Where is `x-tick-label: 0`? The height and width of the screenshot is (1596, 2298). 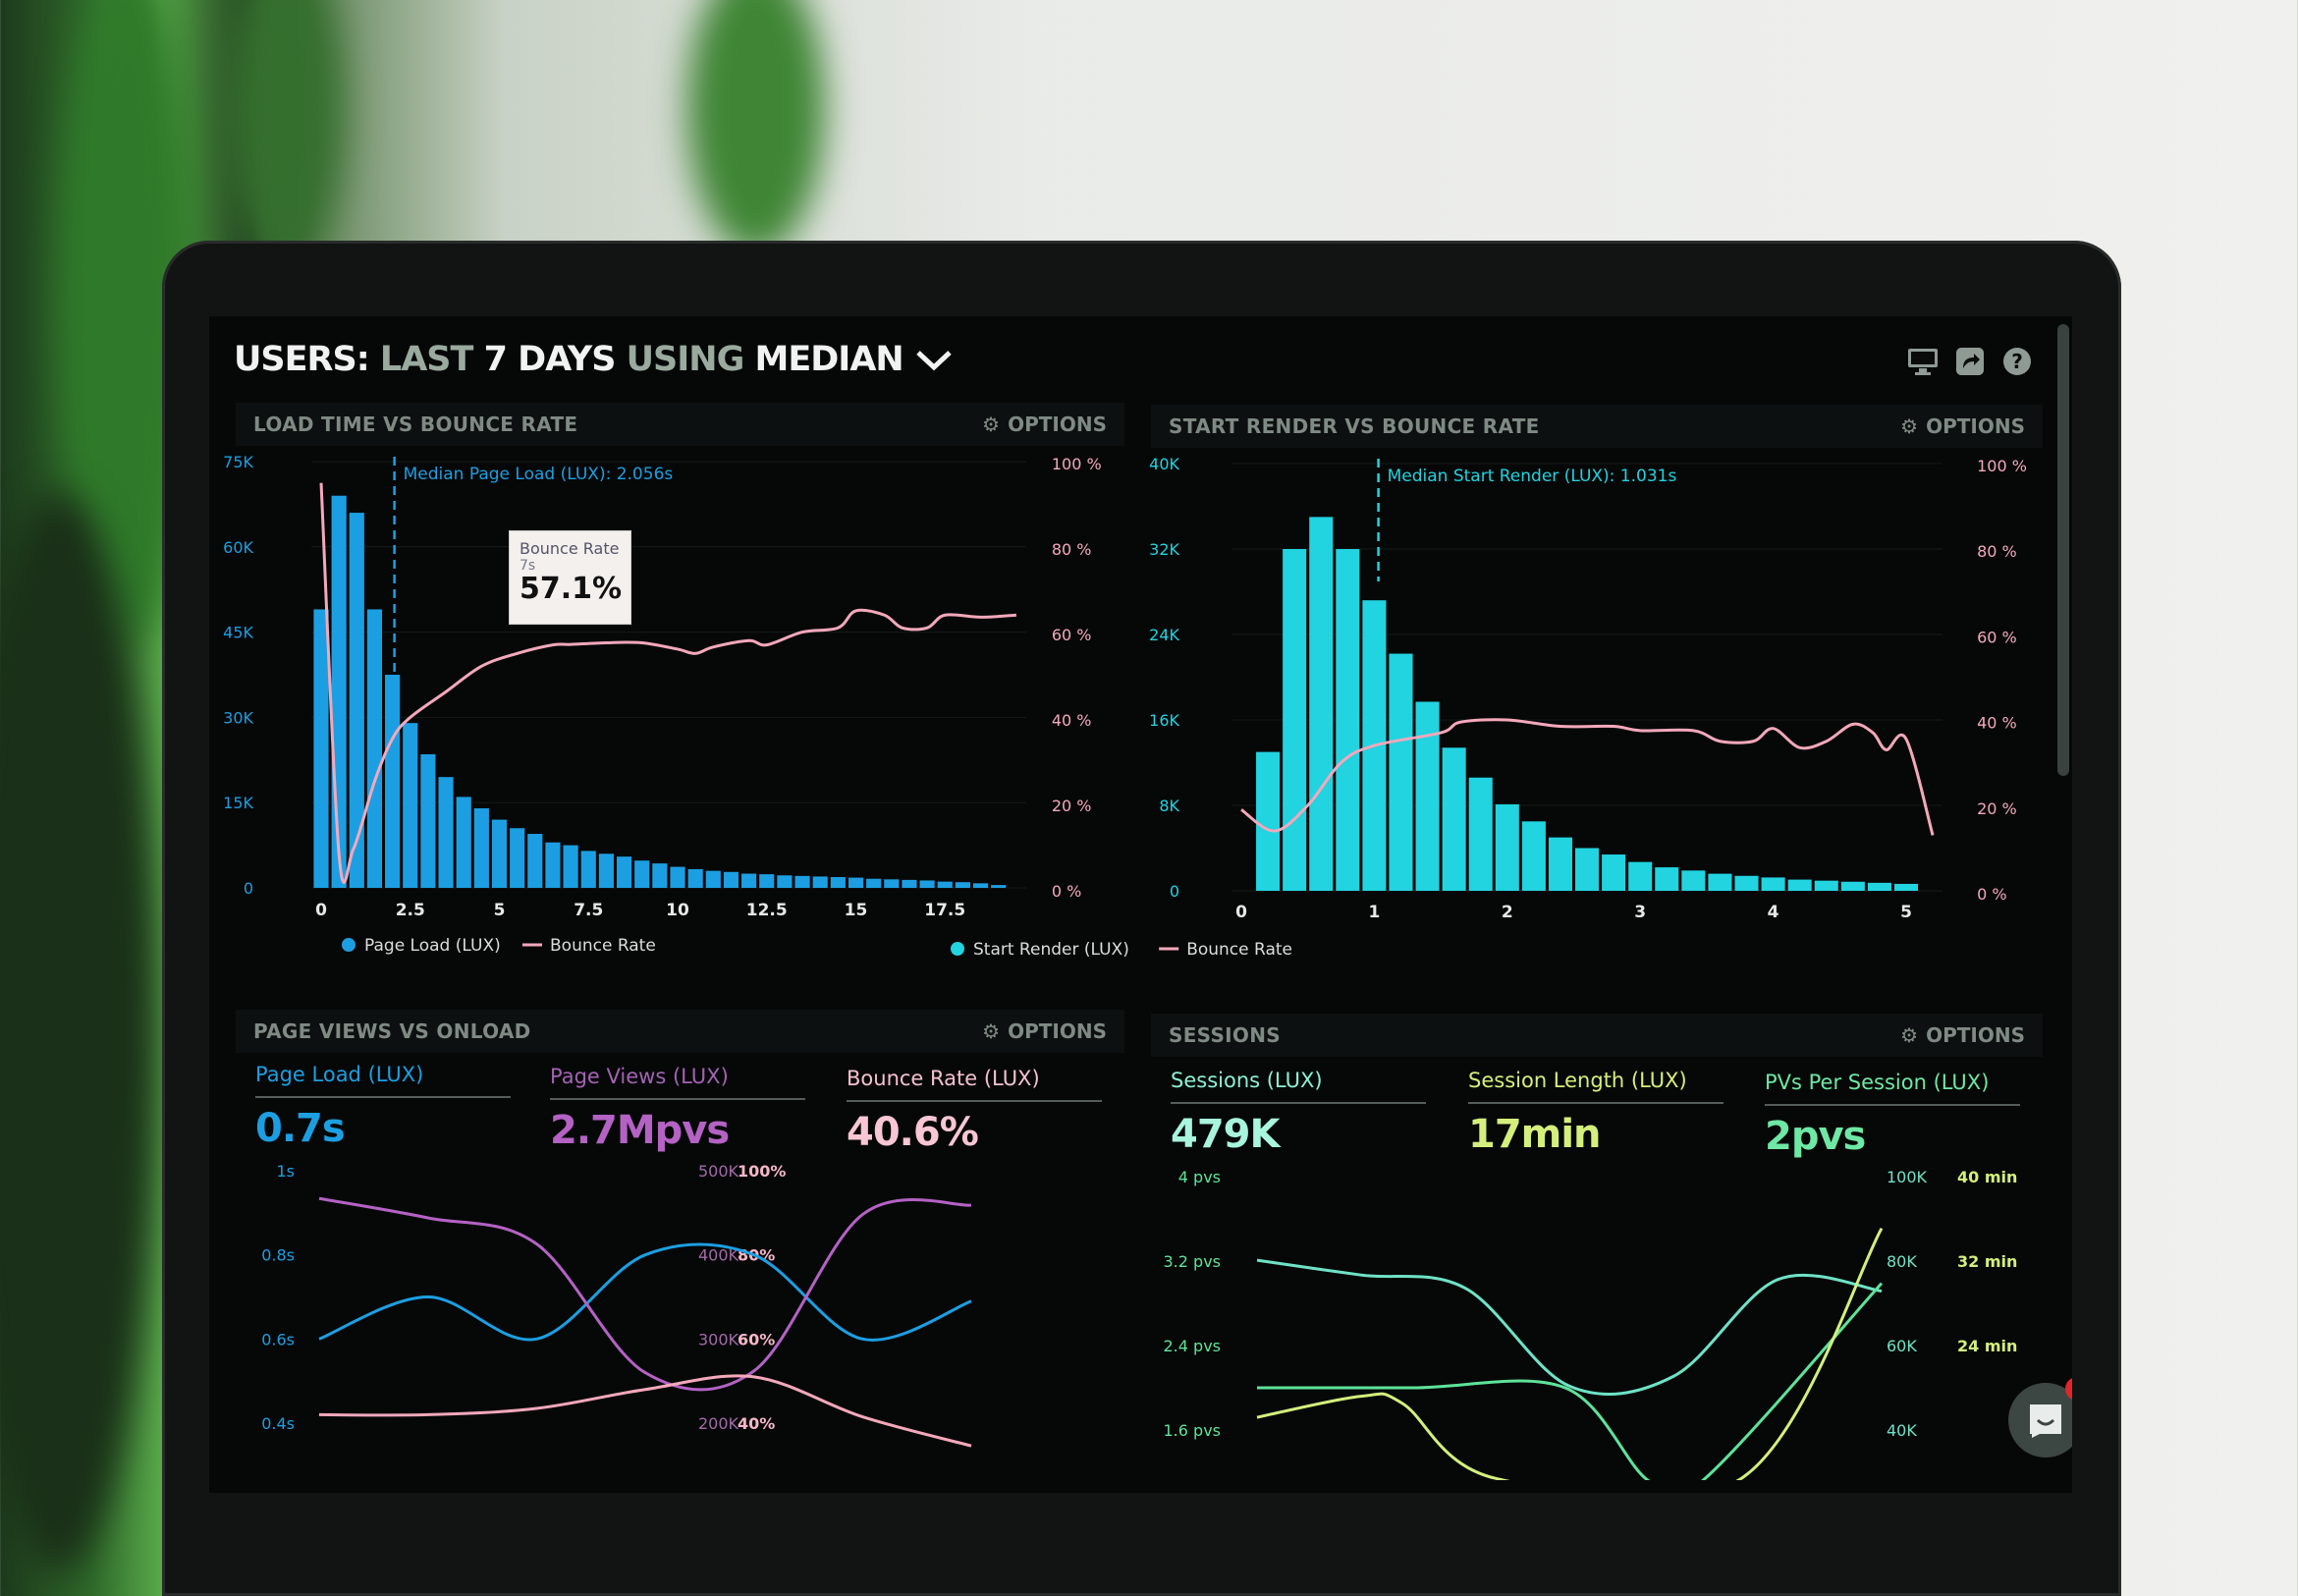
x-tick-label: 0 is located at coordinates (1241, 913).